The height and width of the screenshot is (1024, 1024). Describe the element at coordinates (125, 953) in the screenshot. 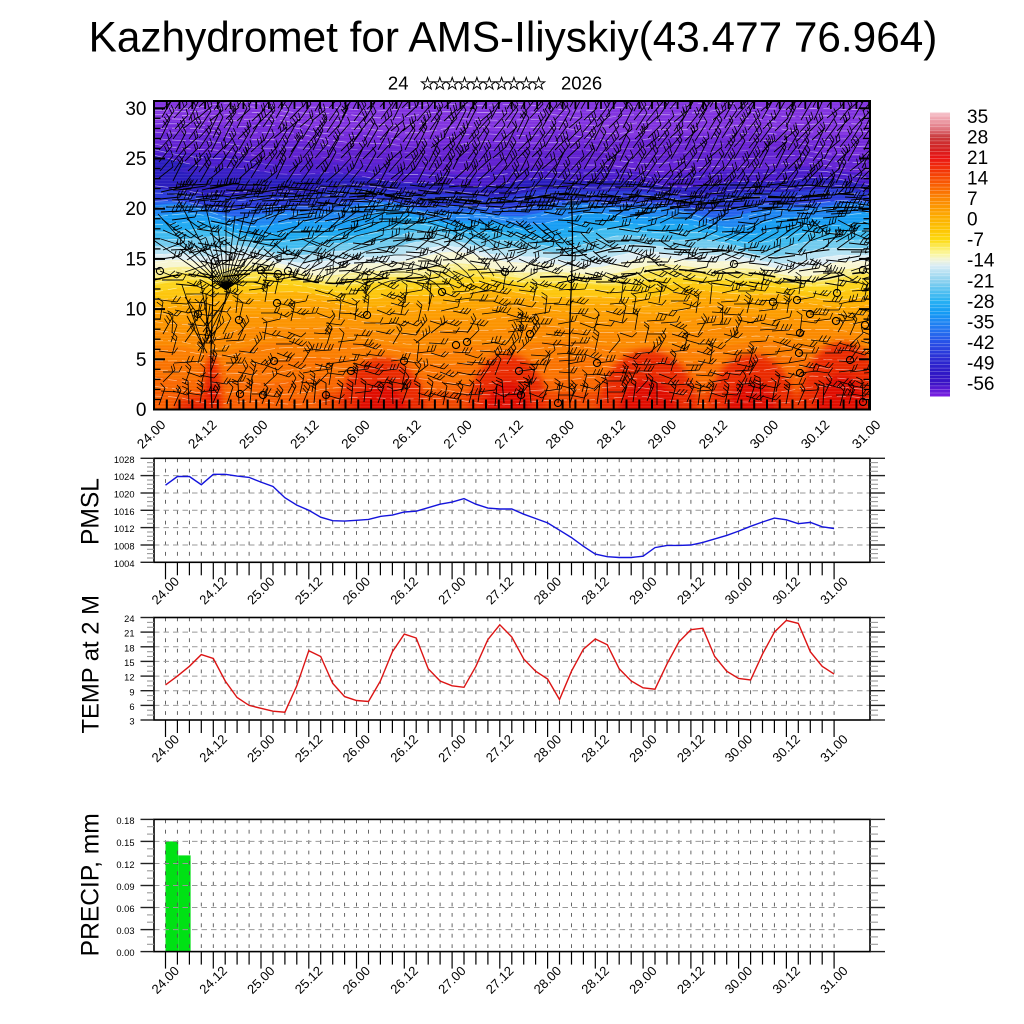

I see `svg-text: 0.00` at that location.